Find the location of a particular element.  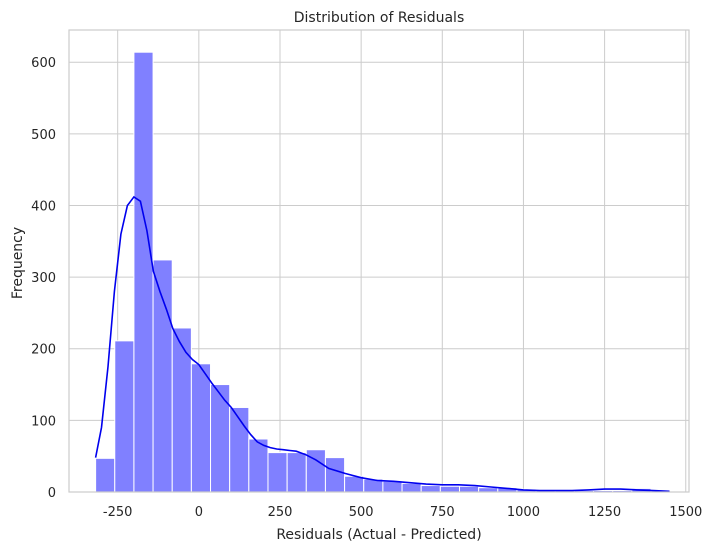

x-tick-label: 1250 is located at coordinates (604, 512).